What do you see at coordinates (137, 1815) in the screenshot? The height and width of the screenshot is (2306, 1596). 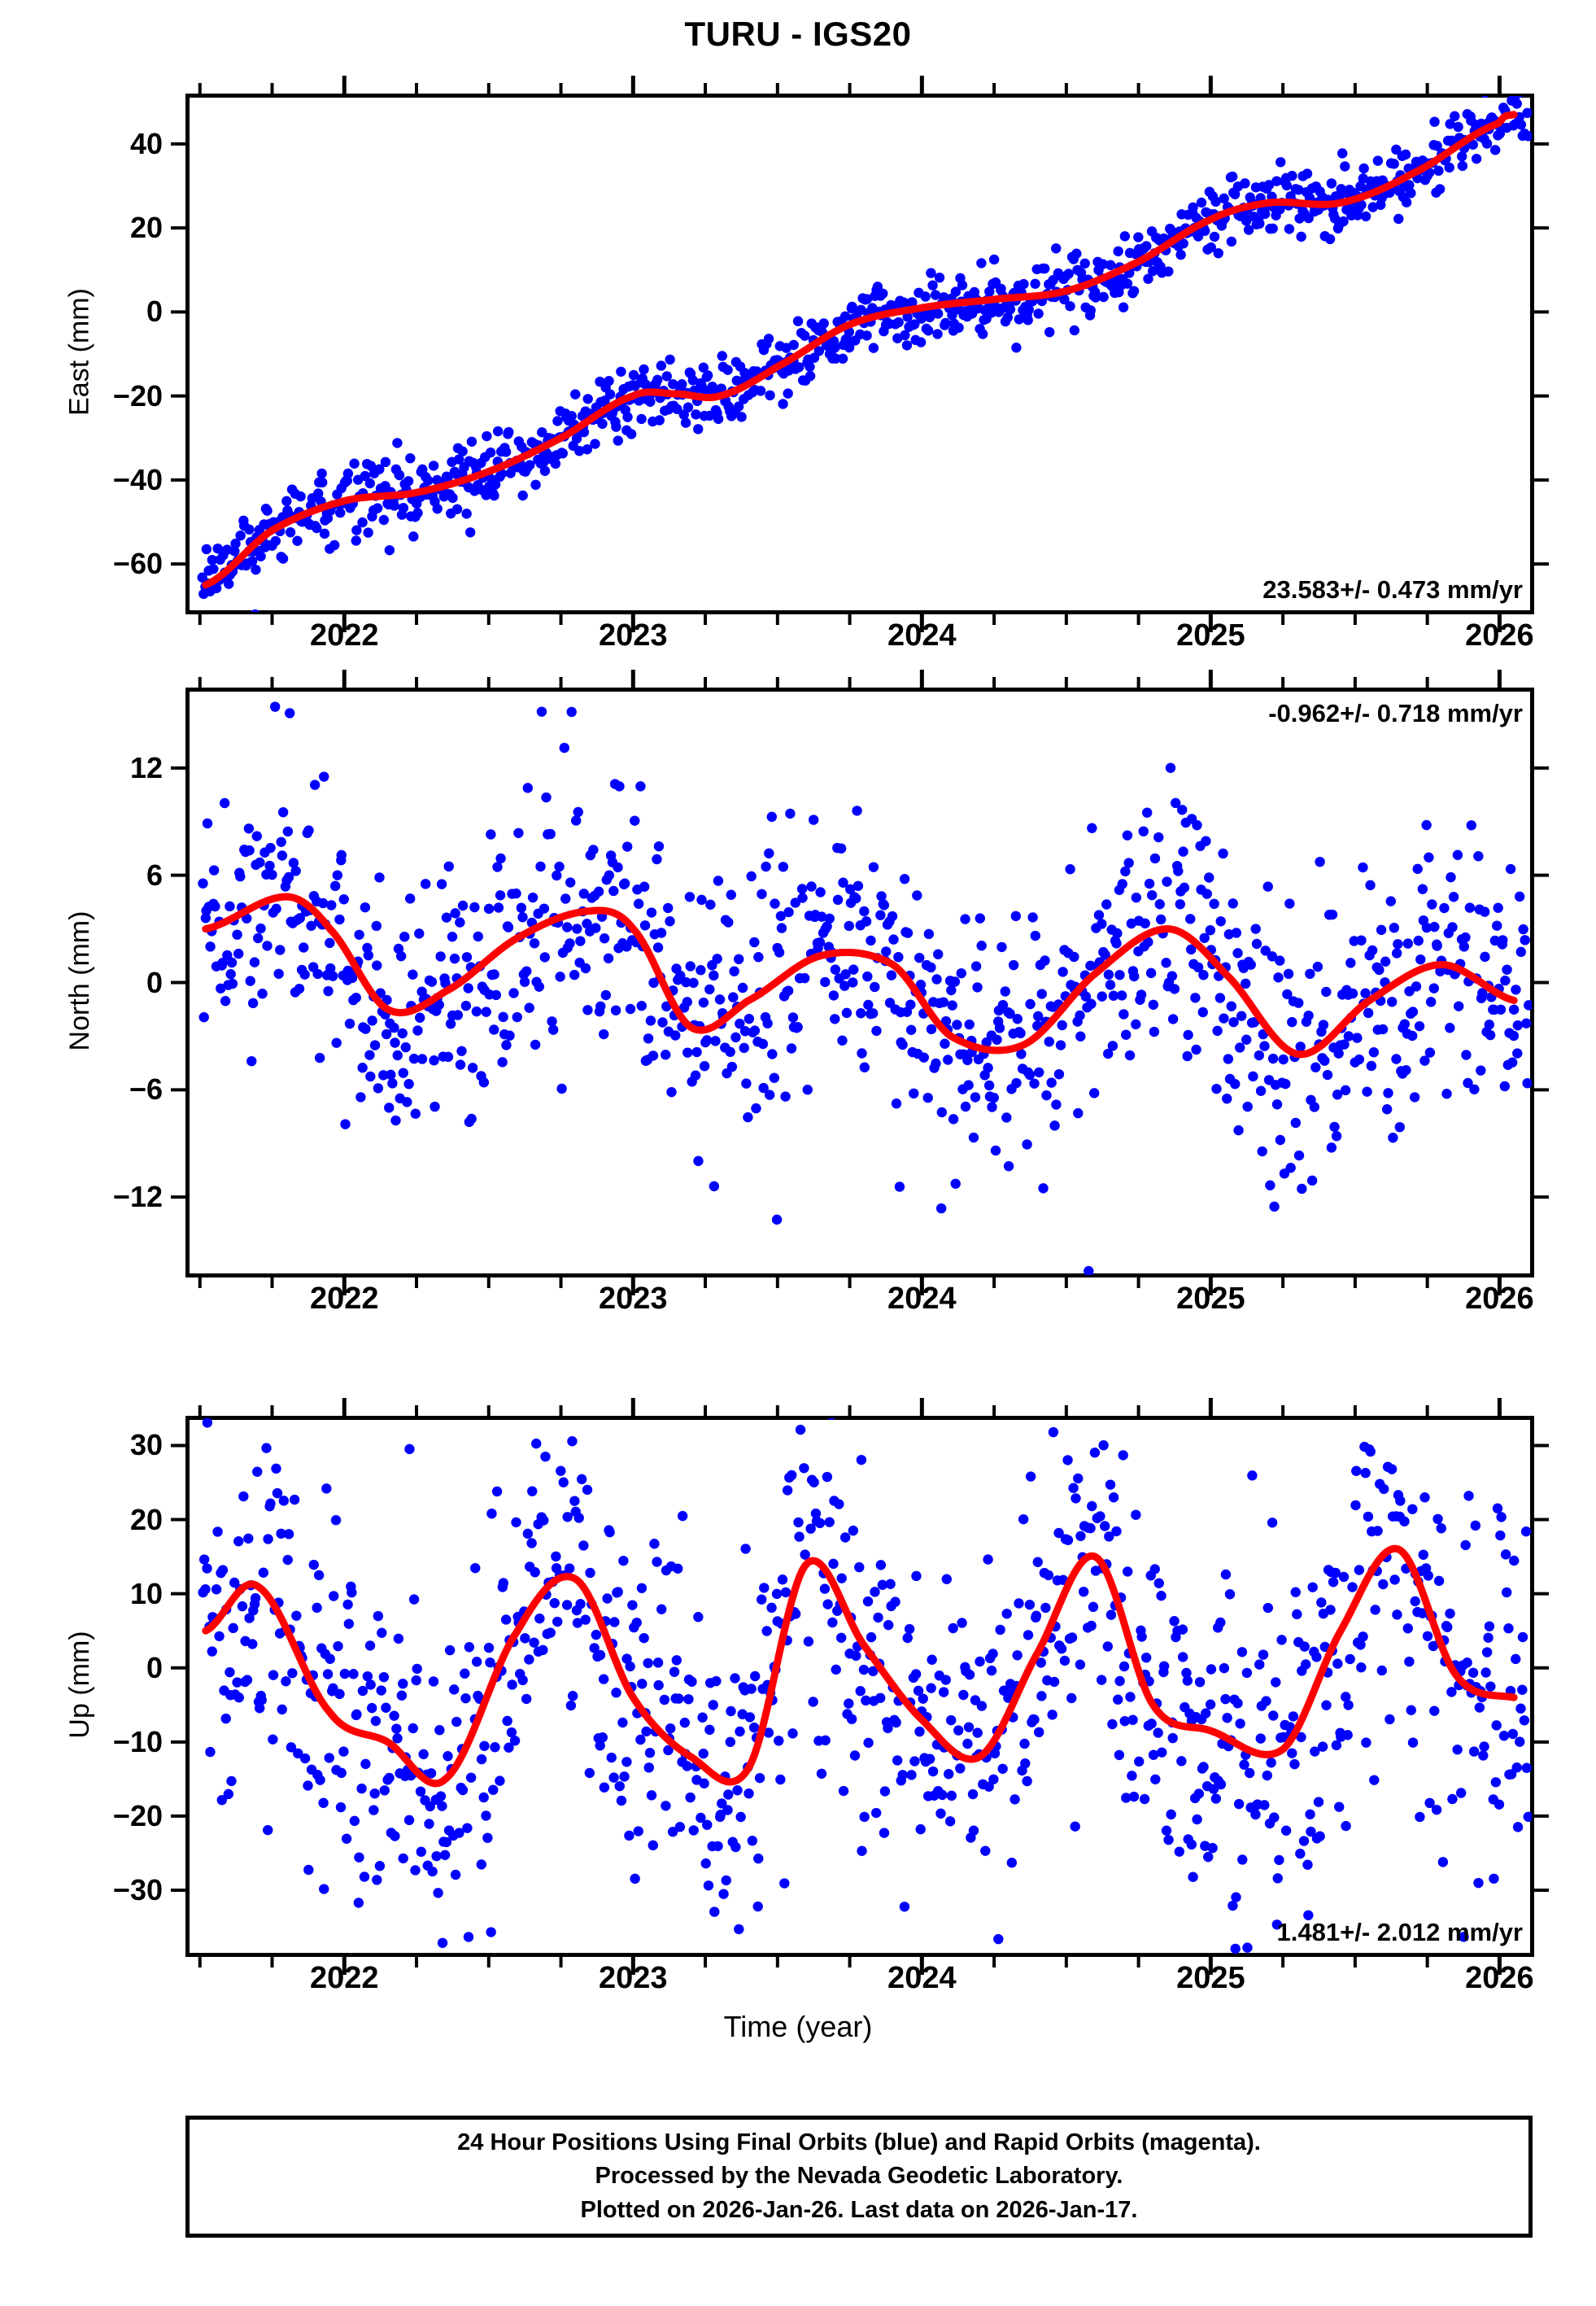 I see `ytick-label-up-5: −20` at bounding box center [137, 1815].